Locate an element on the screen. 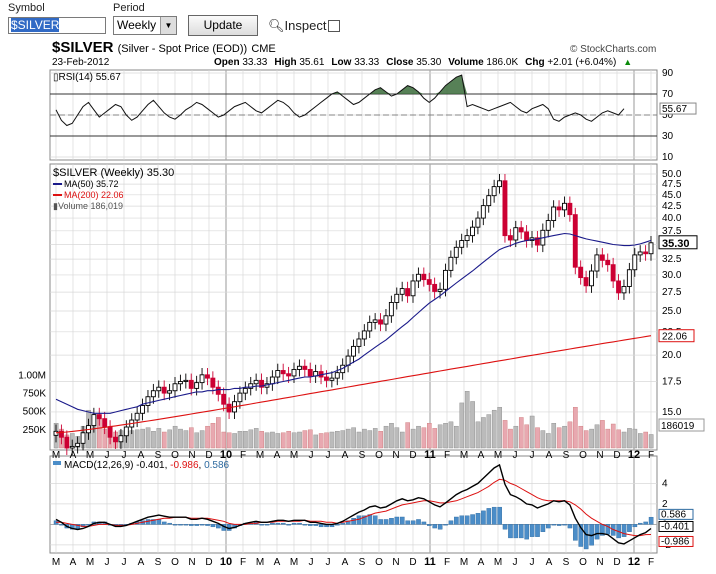  macd-value-label: 0.586 is located at coordinates (673, 514).